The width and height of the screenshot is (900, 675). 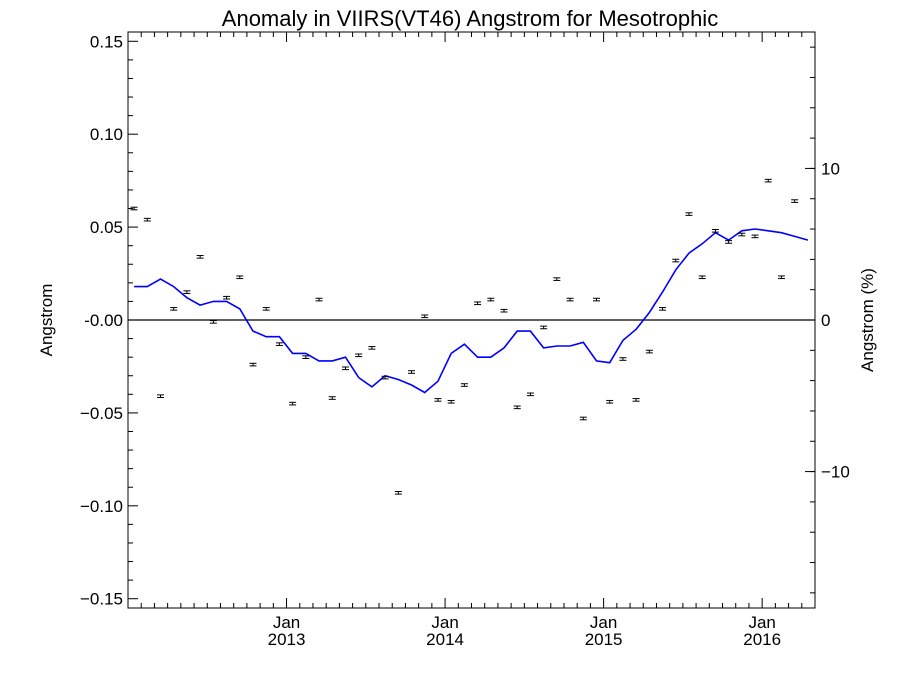 What do you see at coordinates (106, 227) in the screenshot?
I see `y-tick-label-left: 0.05` at bounding box center [106, 227].